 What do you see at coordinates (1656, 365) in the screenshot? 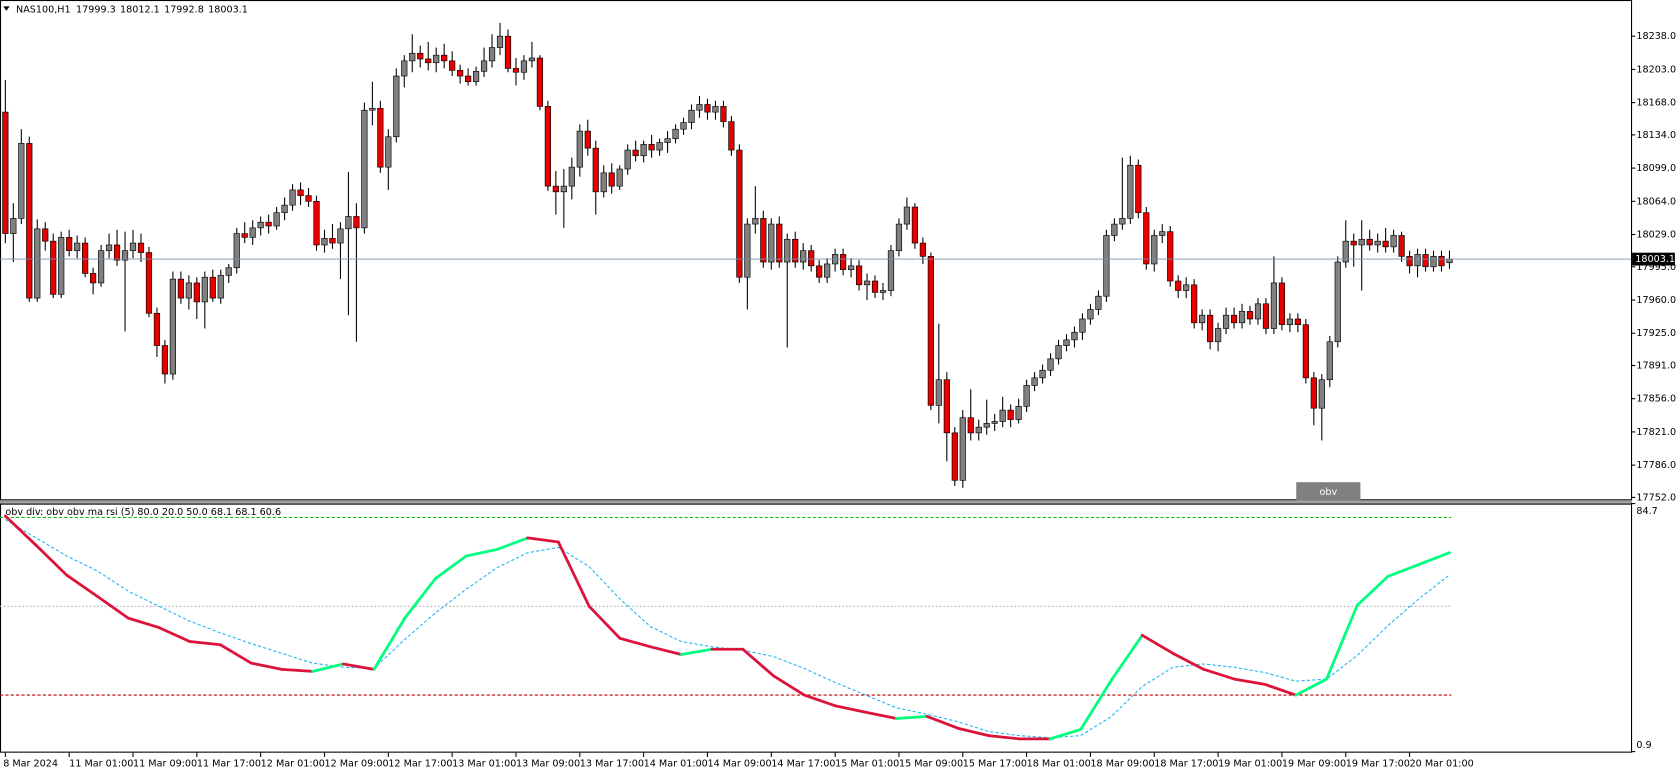
I see `y-tick-label: 17891.0` at bounding box center [1656, 365].